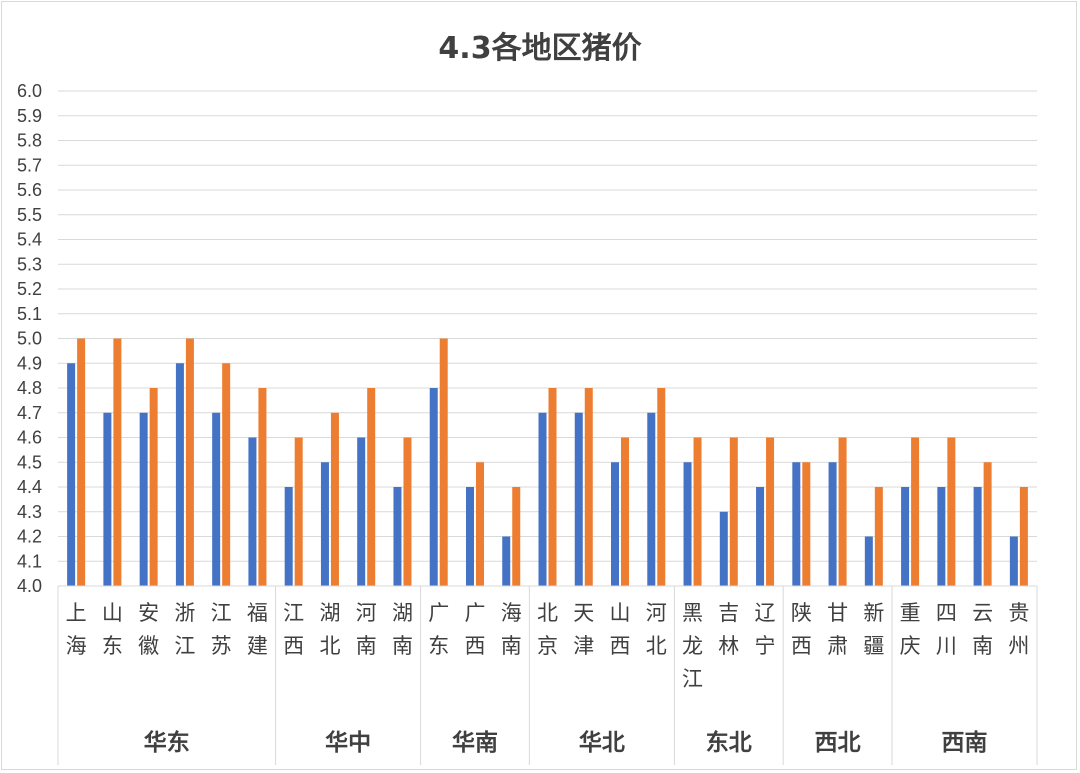 Image resolution: width=1080 pixels, height=773 pixels. I want to click on category-label: 云南, so click(982, 629).